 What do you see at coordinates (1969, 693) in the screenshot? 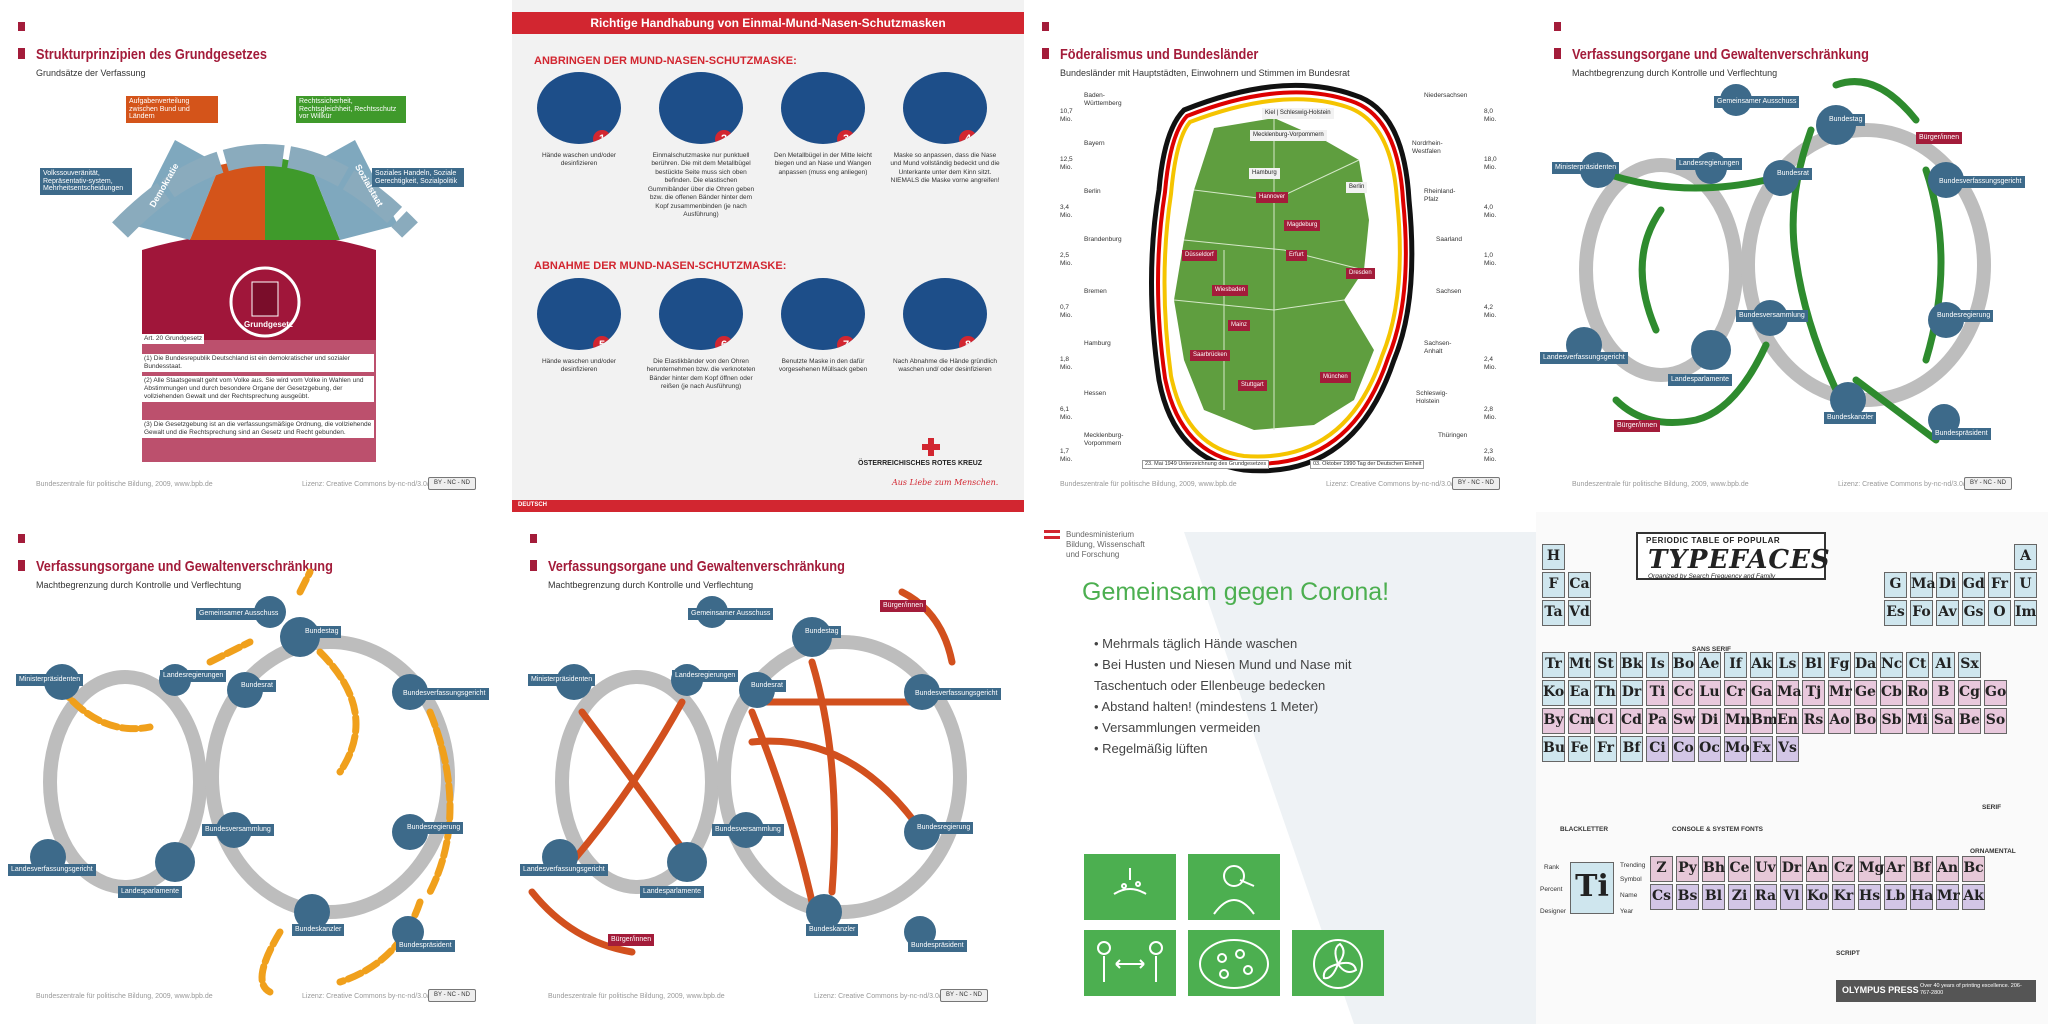
I see `typeface-element: Cg` at bounding box center [1969, 693].